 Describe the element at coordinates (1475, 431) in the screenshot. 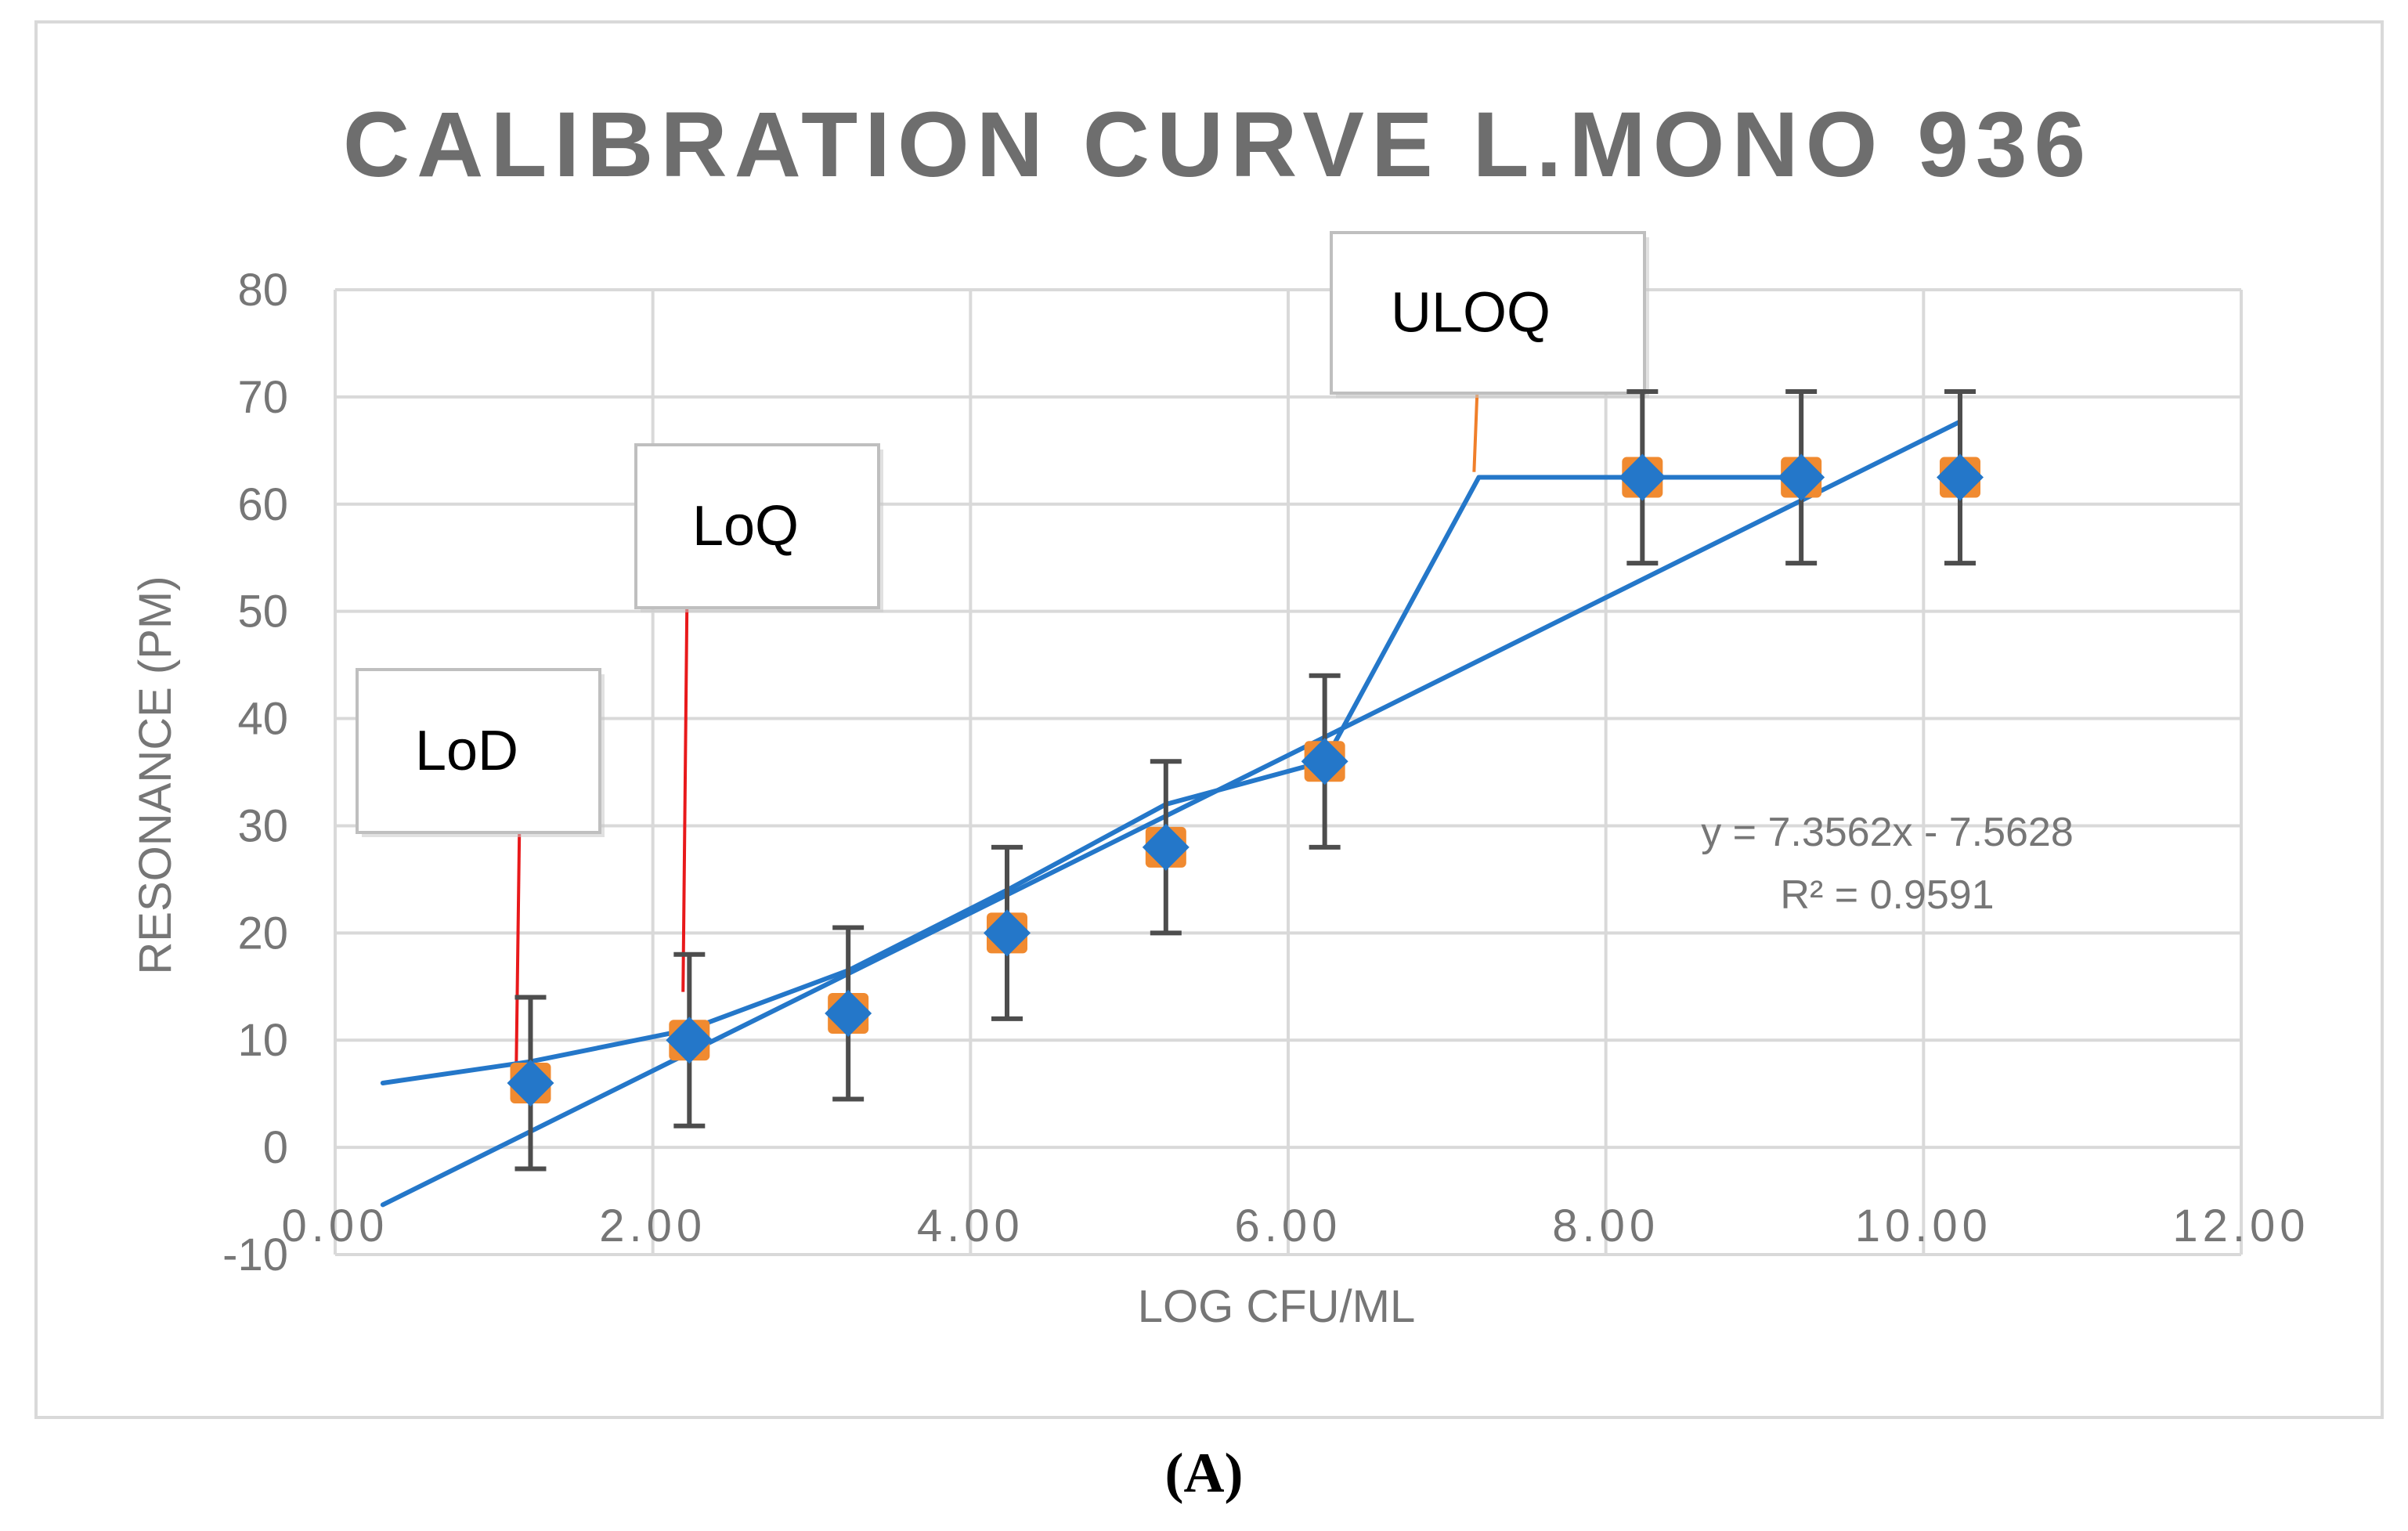

I see `uloq-leader-line` at that location.